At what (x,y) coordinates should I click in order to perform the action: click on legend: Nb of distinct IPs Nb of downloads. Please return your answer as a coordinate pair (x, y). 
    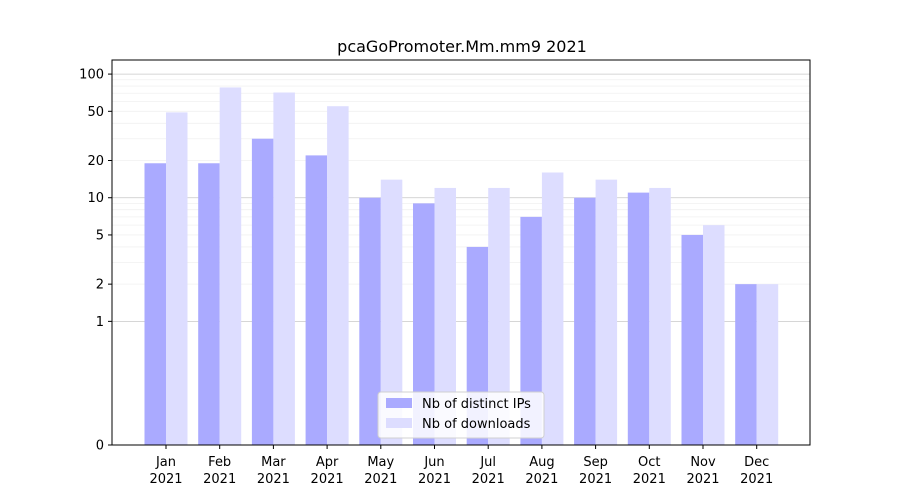
    Looking at the image, I should click on (461, 415).